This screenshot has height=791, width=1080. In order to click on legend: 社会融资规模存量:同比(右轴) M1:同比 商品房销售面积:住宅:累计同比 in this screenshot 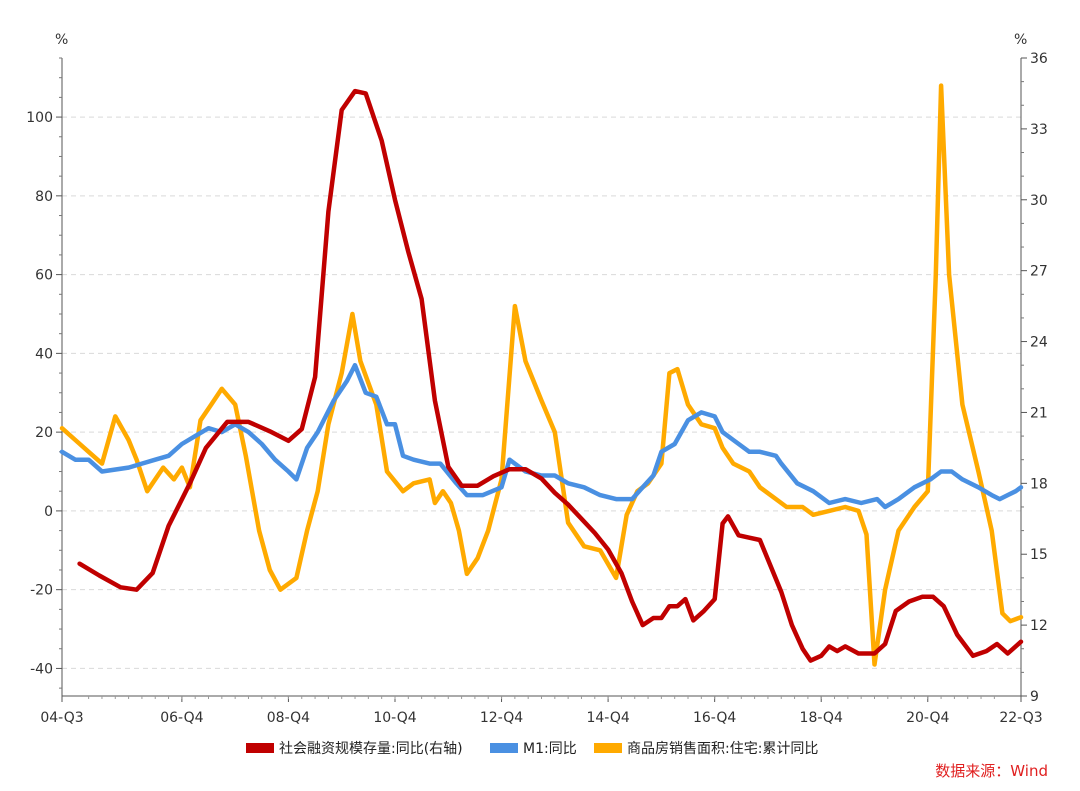, I will do `click(532, 749)`.